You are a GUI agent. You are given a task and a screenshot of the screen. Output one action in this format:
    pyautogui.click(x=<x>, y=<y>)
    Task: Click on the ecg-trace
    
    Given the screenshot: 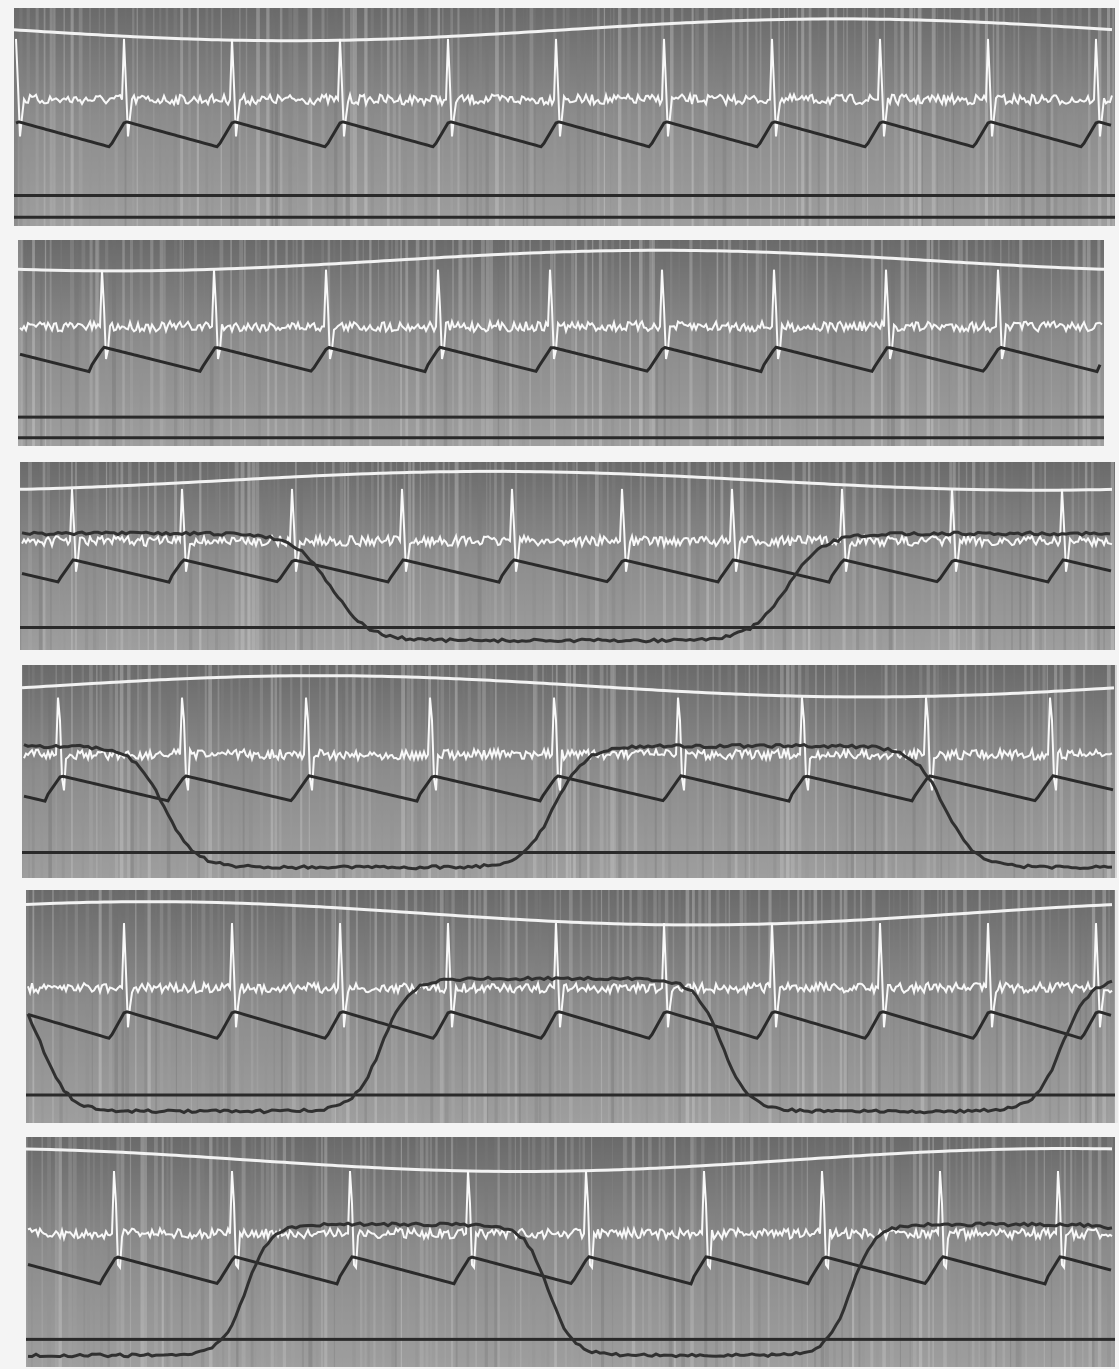 What is the action you would take?
    pyautogui.click(x=570, y=975)
    